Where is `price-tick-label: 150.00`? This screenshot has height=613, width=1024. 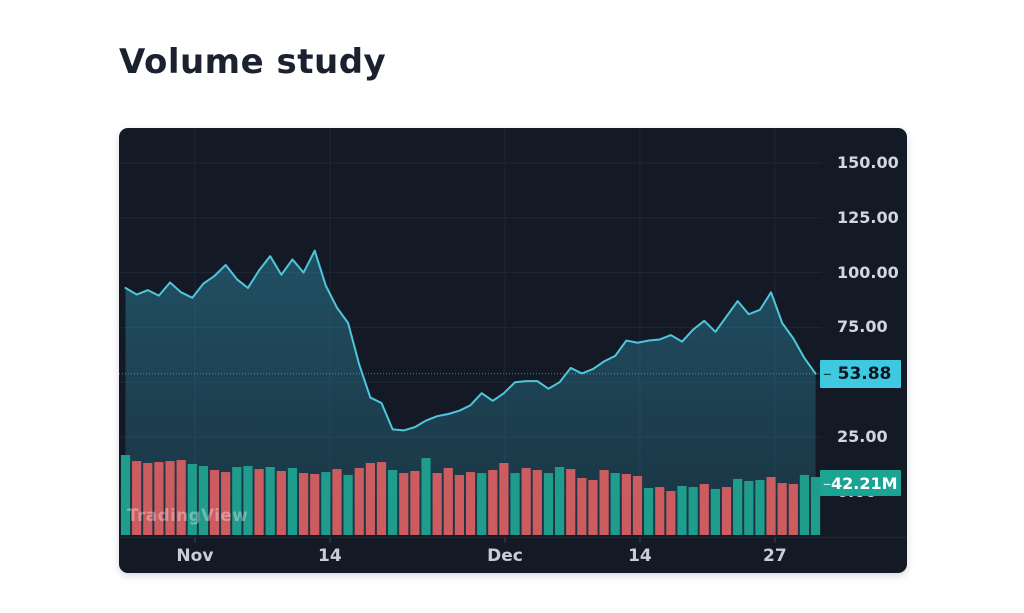 price-tick-label: 150.00 is located at coordinates (868, 162).